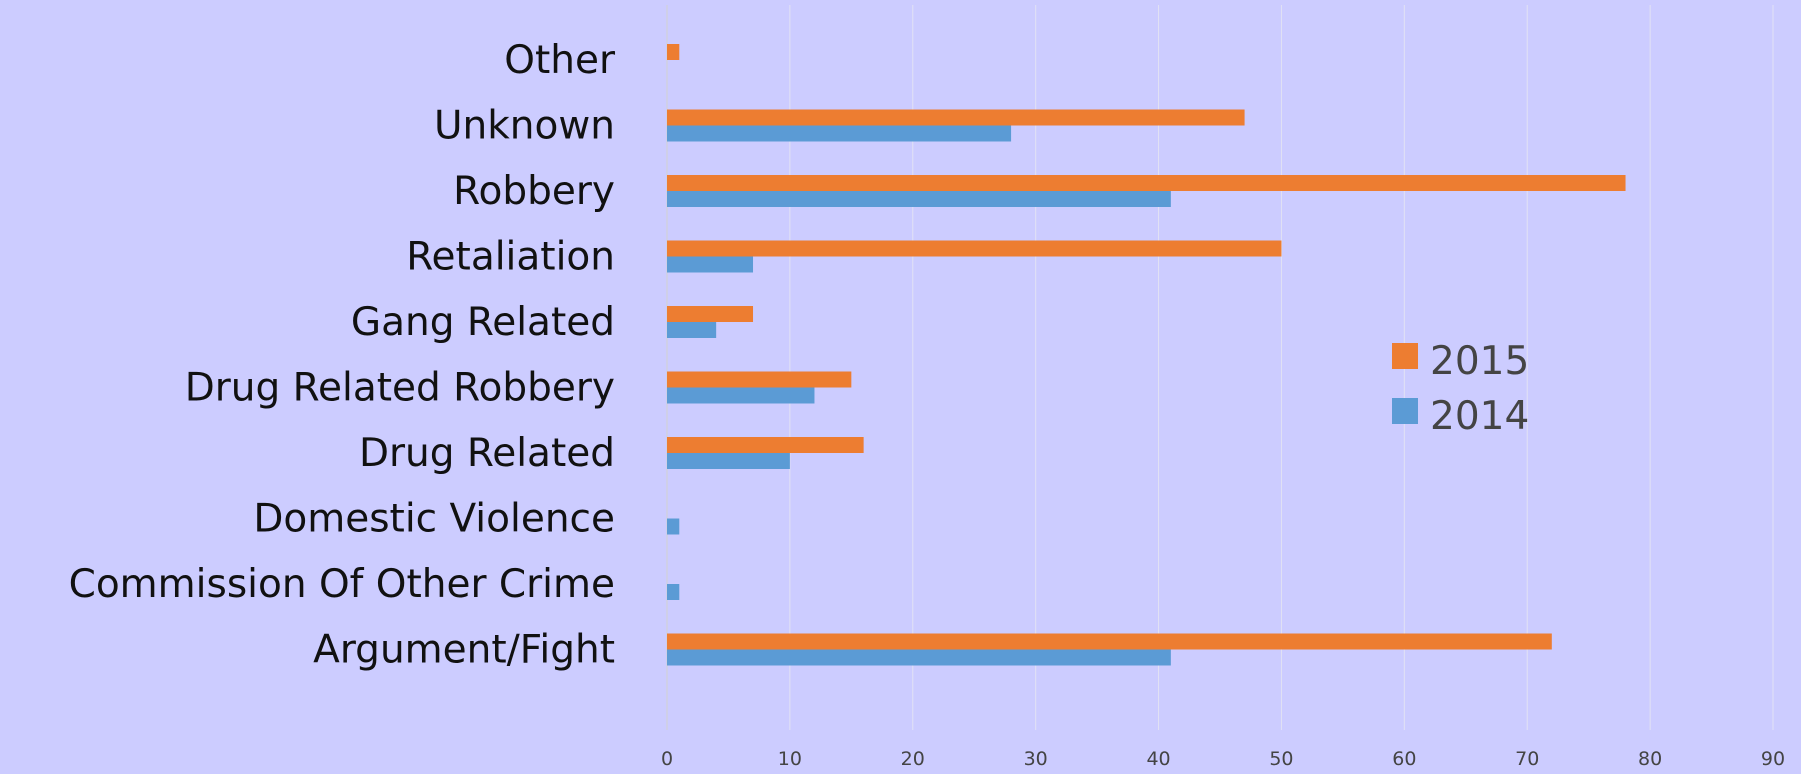 Image resolution: width=1801 pixels, height=774 pixels. I want to click on category-label: Argument/Fight, so click(464, 650).